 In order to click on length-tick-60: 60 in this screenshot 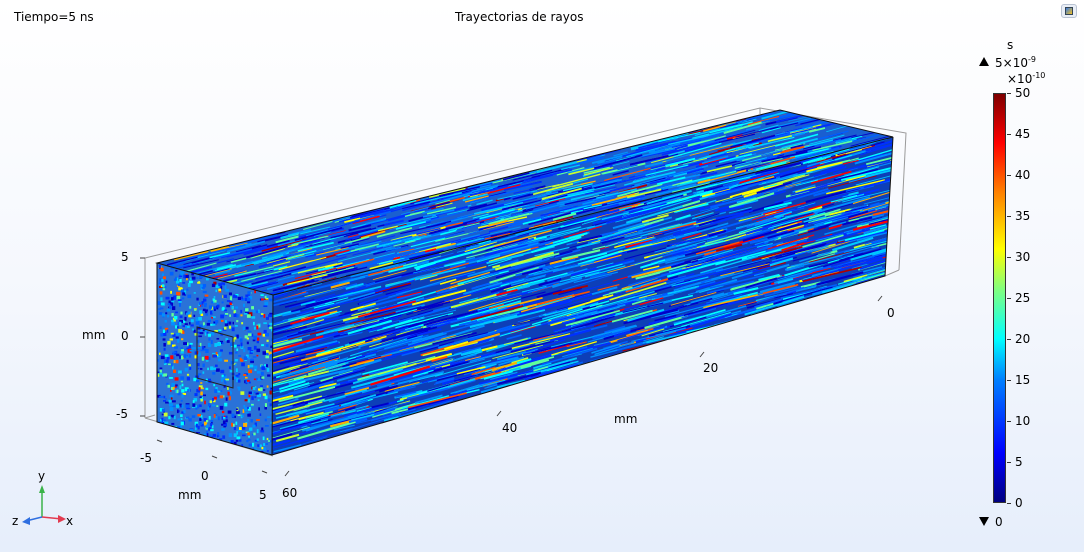, I will do `click(290, 493)`.